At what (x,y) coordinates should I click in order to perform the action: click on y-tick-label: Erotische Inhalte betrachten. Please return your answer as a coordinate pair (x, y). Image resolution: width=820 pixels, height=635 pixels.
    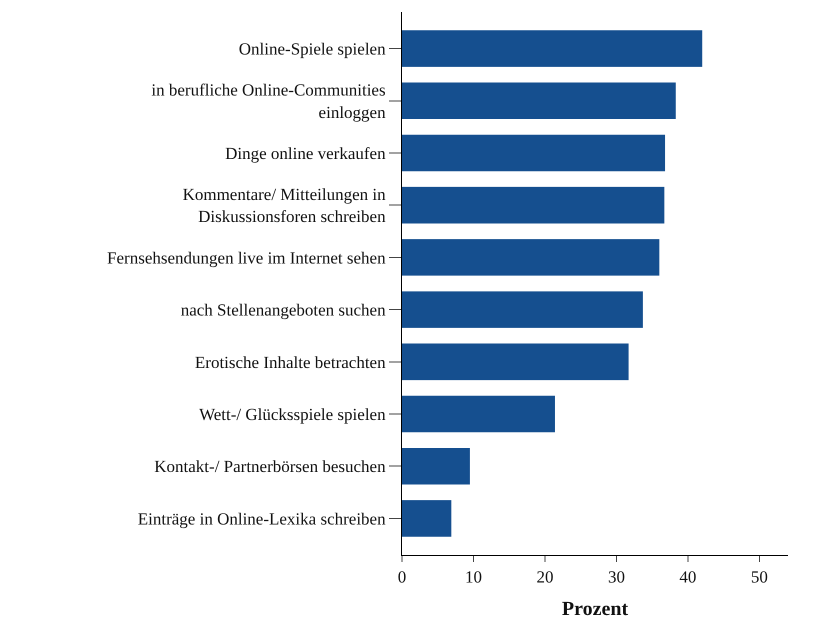
    Looking at the image, I should click on (290, 362).